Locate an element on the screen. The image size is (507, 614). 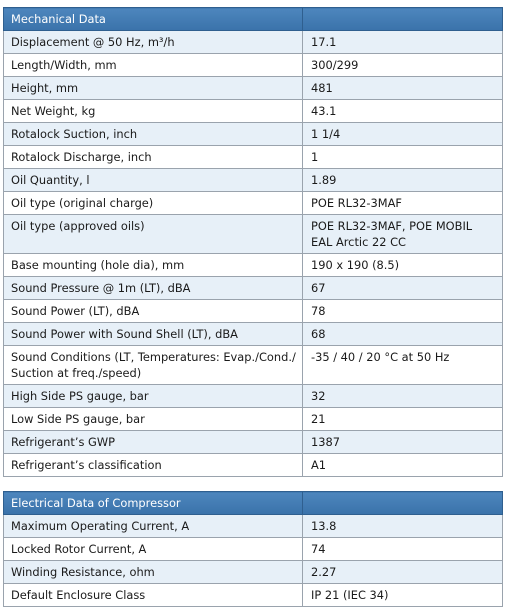
row-label: Sound Pressure @ 1m (LT), dBA is located at coordinates (153, 288).